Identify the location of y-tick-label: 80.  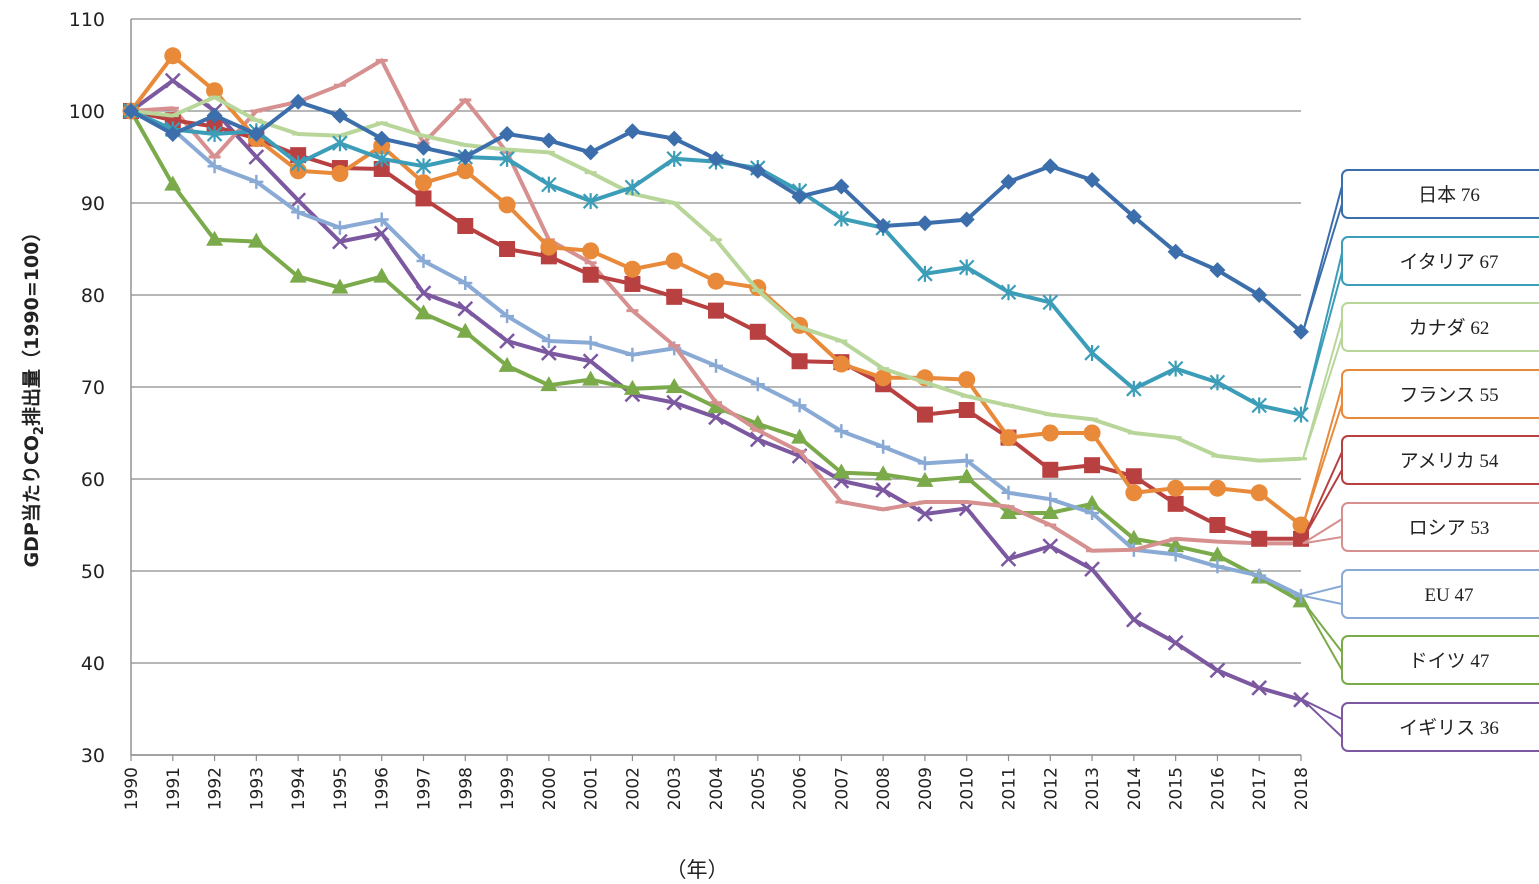
(93, 296).